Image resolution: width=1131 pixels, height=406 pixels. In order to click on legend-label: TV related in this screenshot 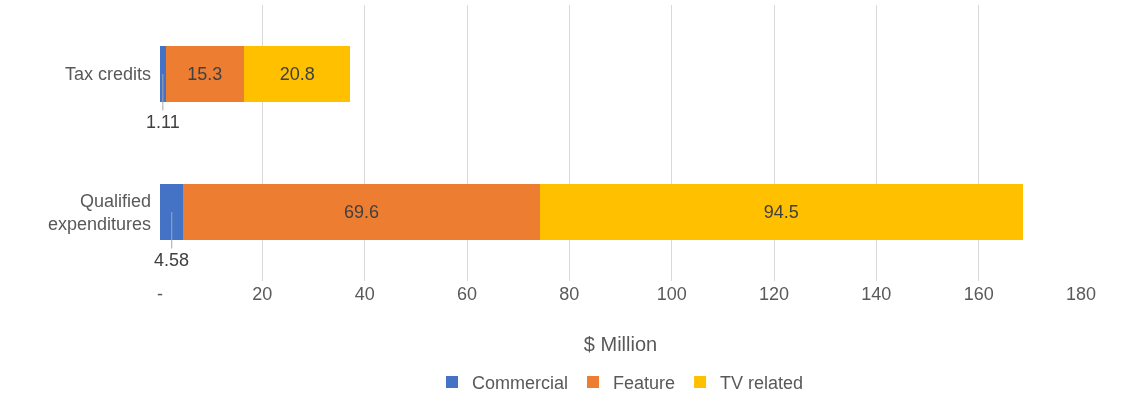, I will do `click(762, 383)`.